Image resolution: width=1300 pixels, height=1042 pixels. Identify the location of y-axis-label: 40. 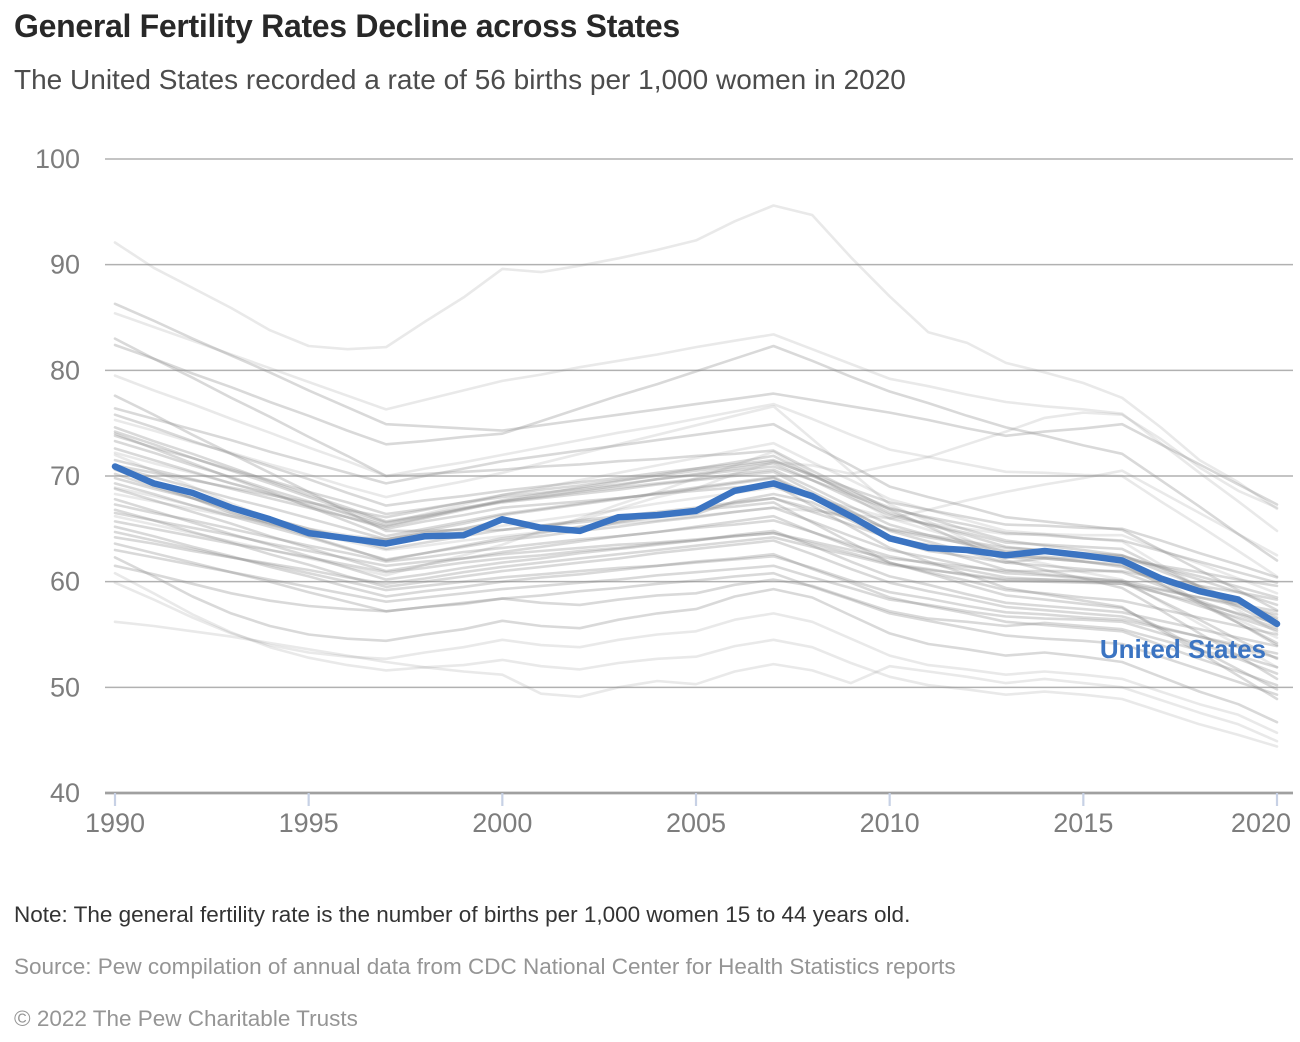
(65, 793).